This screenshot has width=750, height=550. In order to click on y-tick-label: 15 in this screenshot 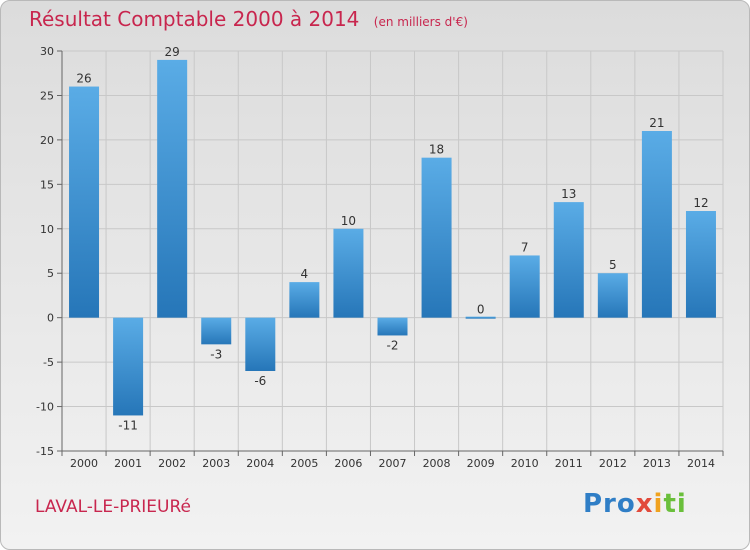, I will do `click(47, 184)`.